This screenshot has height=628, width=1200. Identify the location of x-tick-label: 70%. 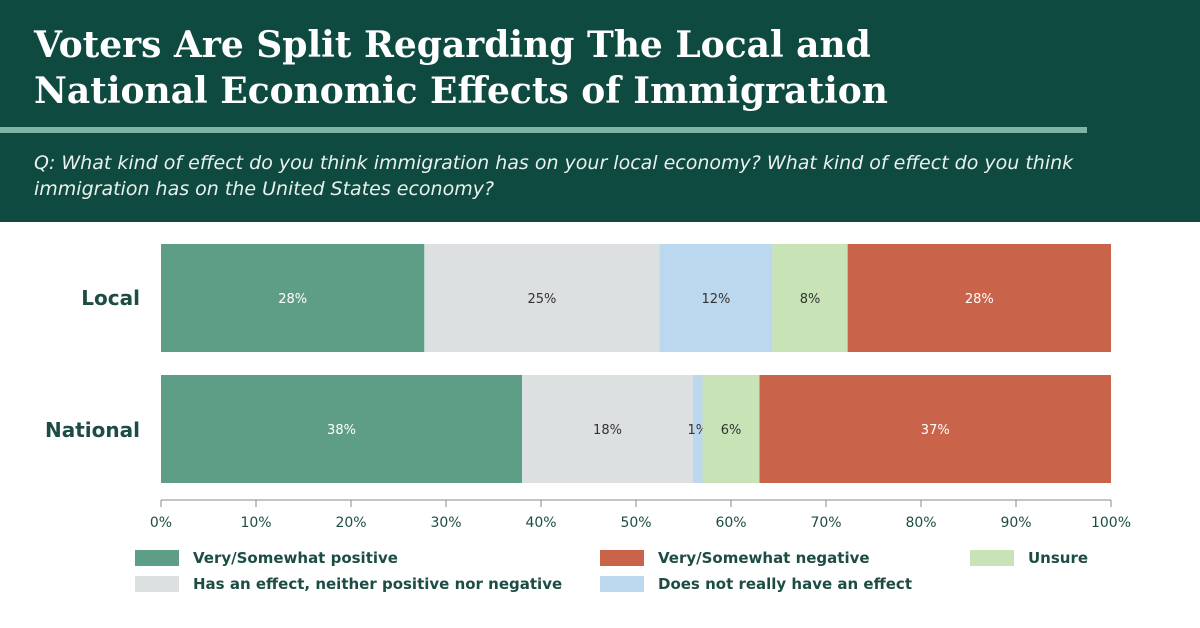
(825, 523).